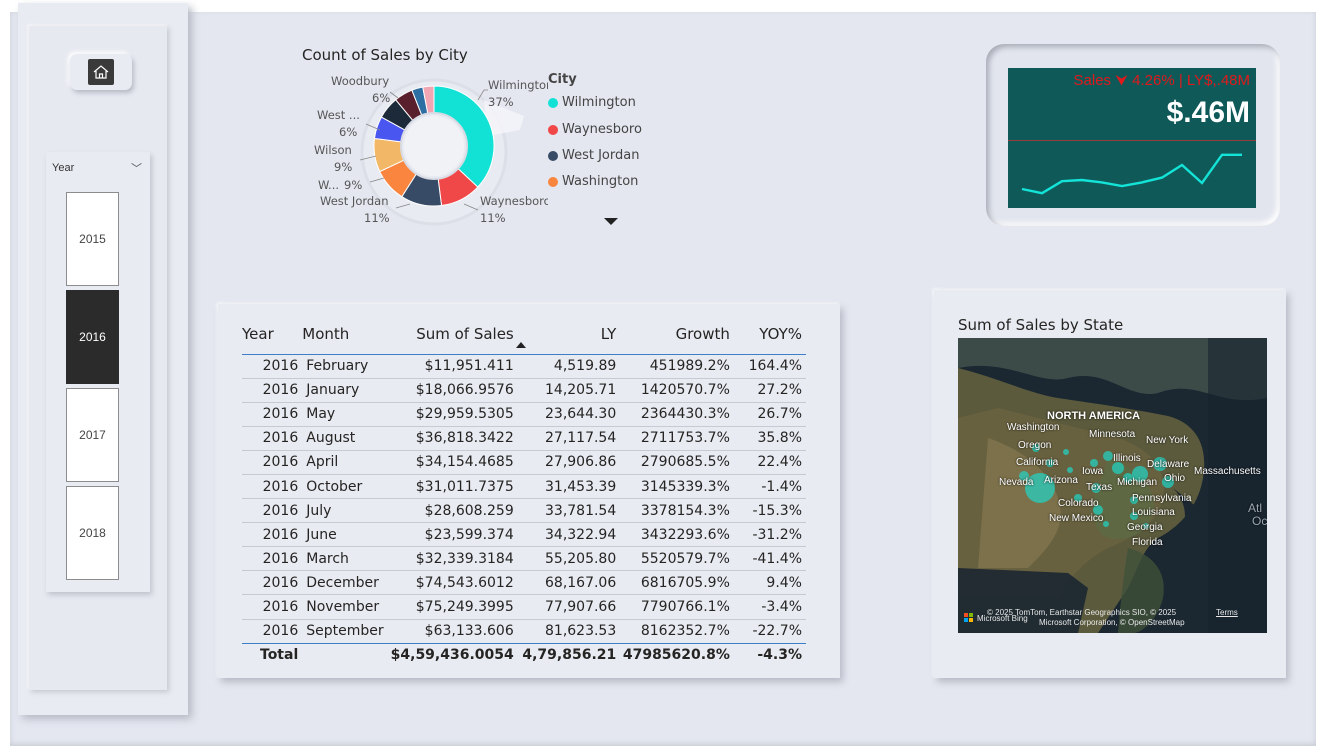 The image size is (1324, 750). Describe the element at coordinates (608, 333) in the screenshot. I see `col-header-ly: LY` at that location.